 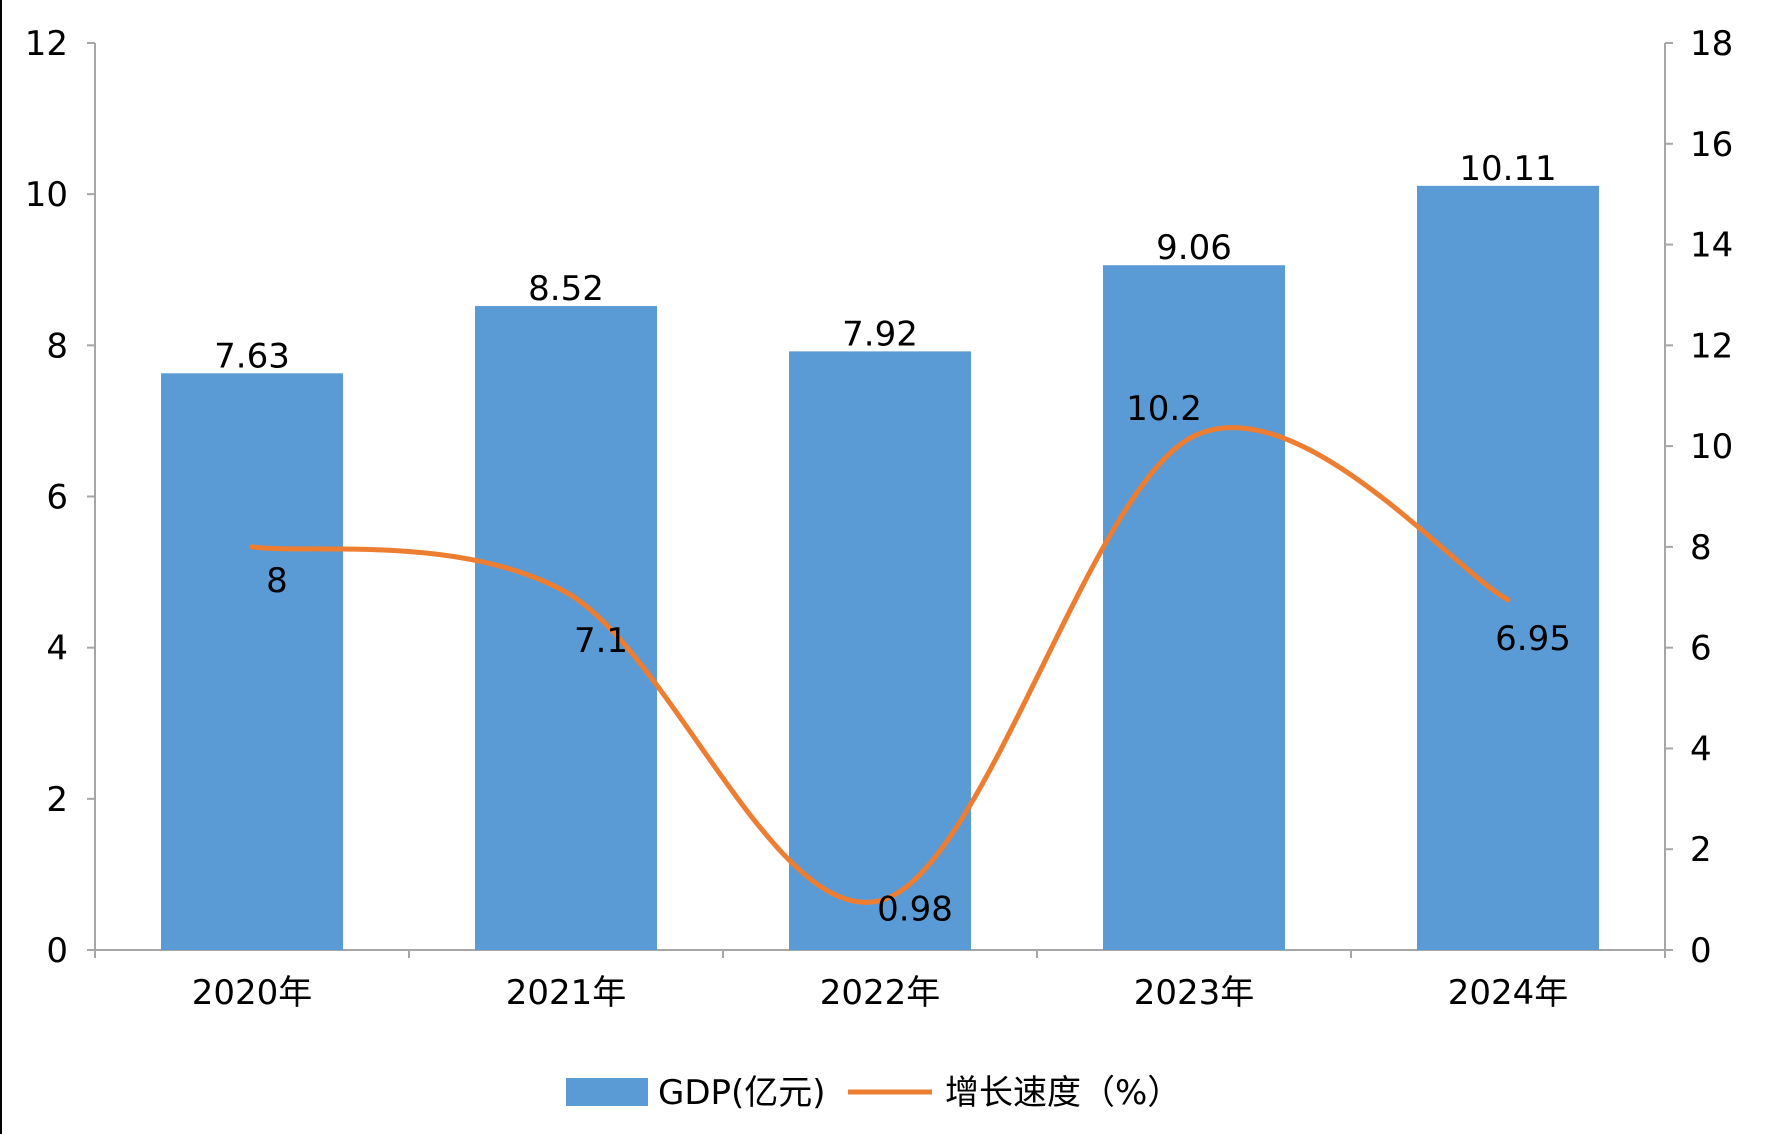 What do you see at coordinates (873, 1093) in the screenshot?
I see `legend: GDP(亿元) 增长速度（%）` at bounding box center [873, 1093].